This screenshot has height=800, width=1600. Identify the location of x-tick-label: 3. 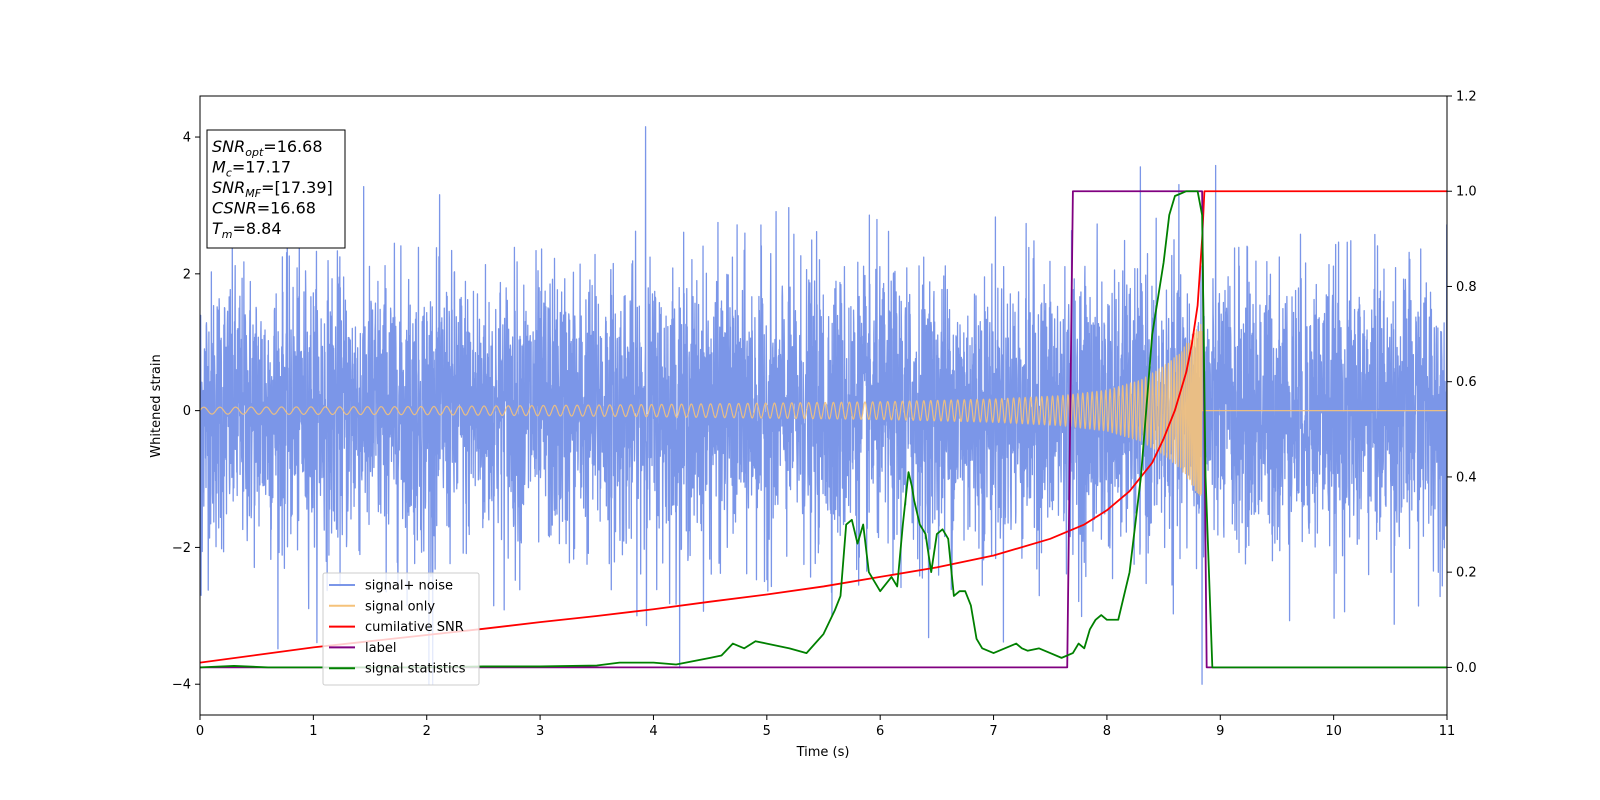
(540, 731).